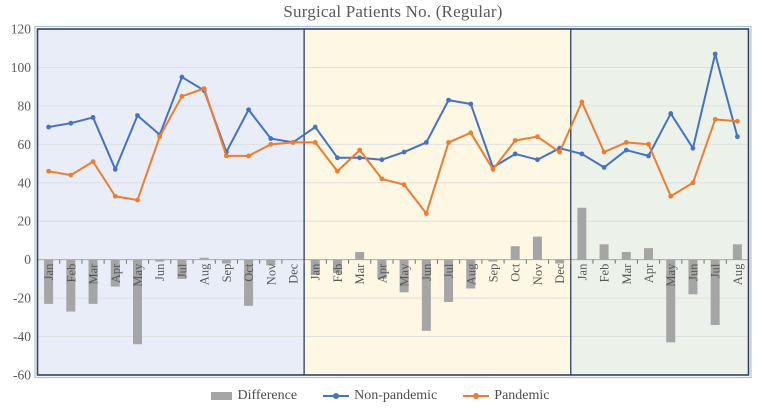  What do you see at coordinates (27, 259) in the screenshot?
I see `y-axis-tick-label: 0` at bounding box center [27, 259].